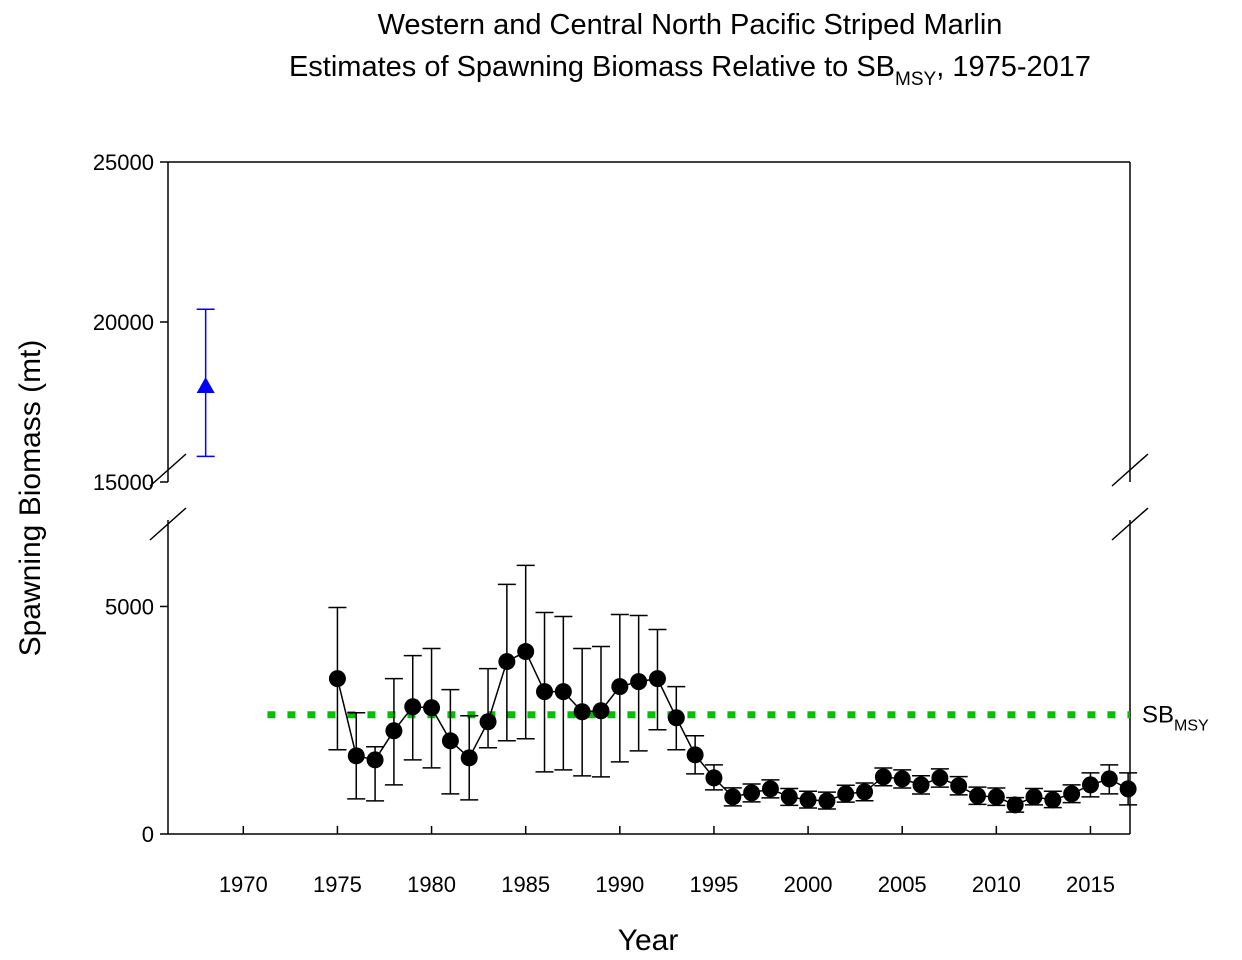 This screenshot has height=960, width=1242. What do you see at coordinates (243, 884) in the screenshot?
I see `x-tick-label: 1970` at bounding box center [243, 884].